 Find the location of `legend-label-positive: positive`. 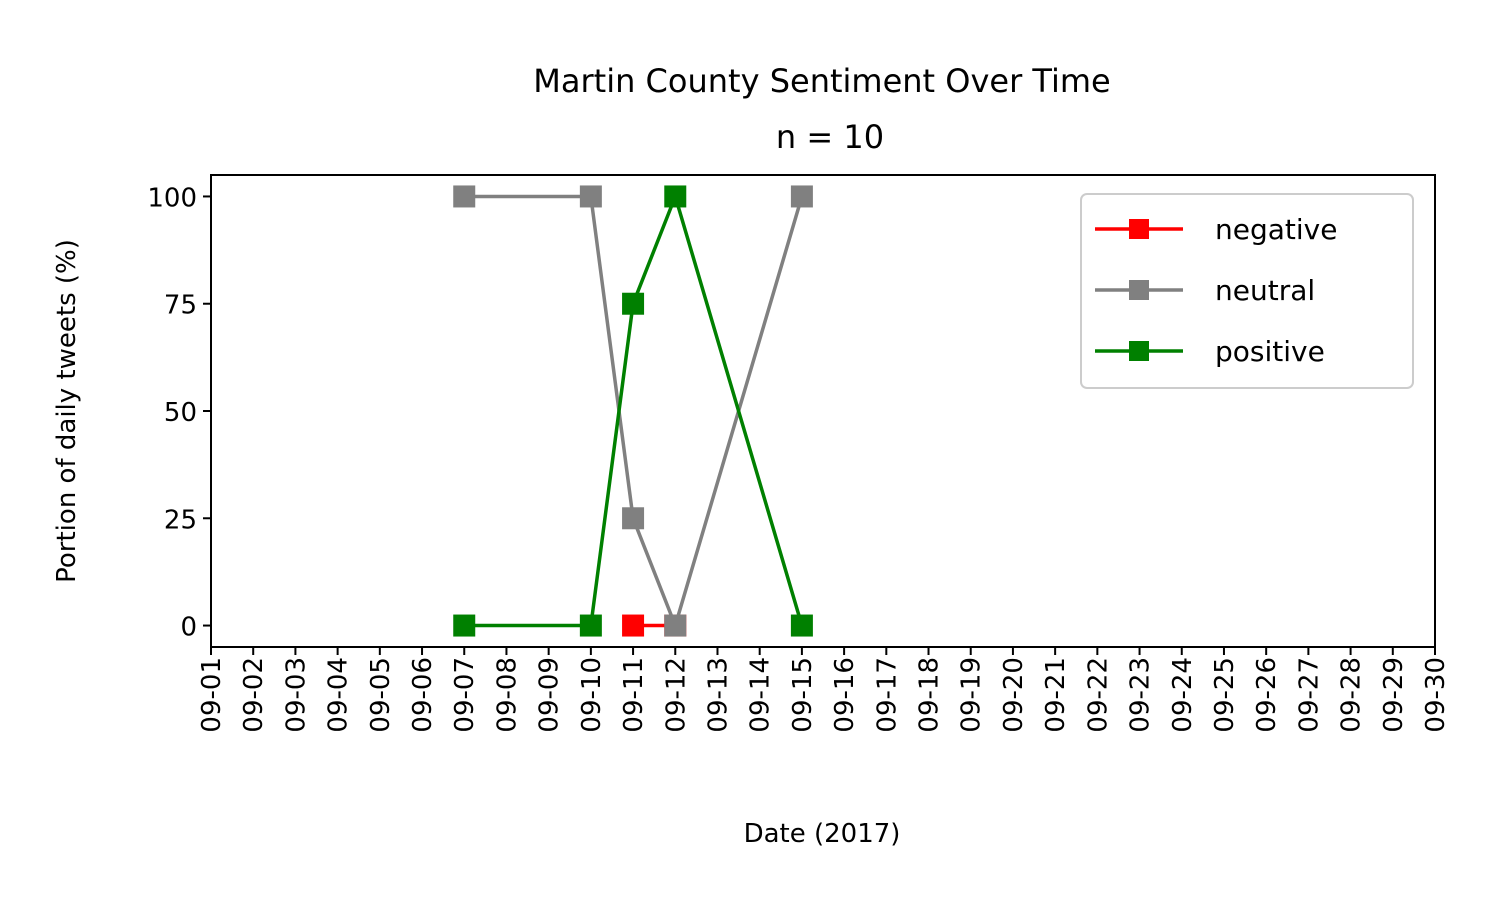

legend-label-positive: positive is located at coordinates (1270, 351).